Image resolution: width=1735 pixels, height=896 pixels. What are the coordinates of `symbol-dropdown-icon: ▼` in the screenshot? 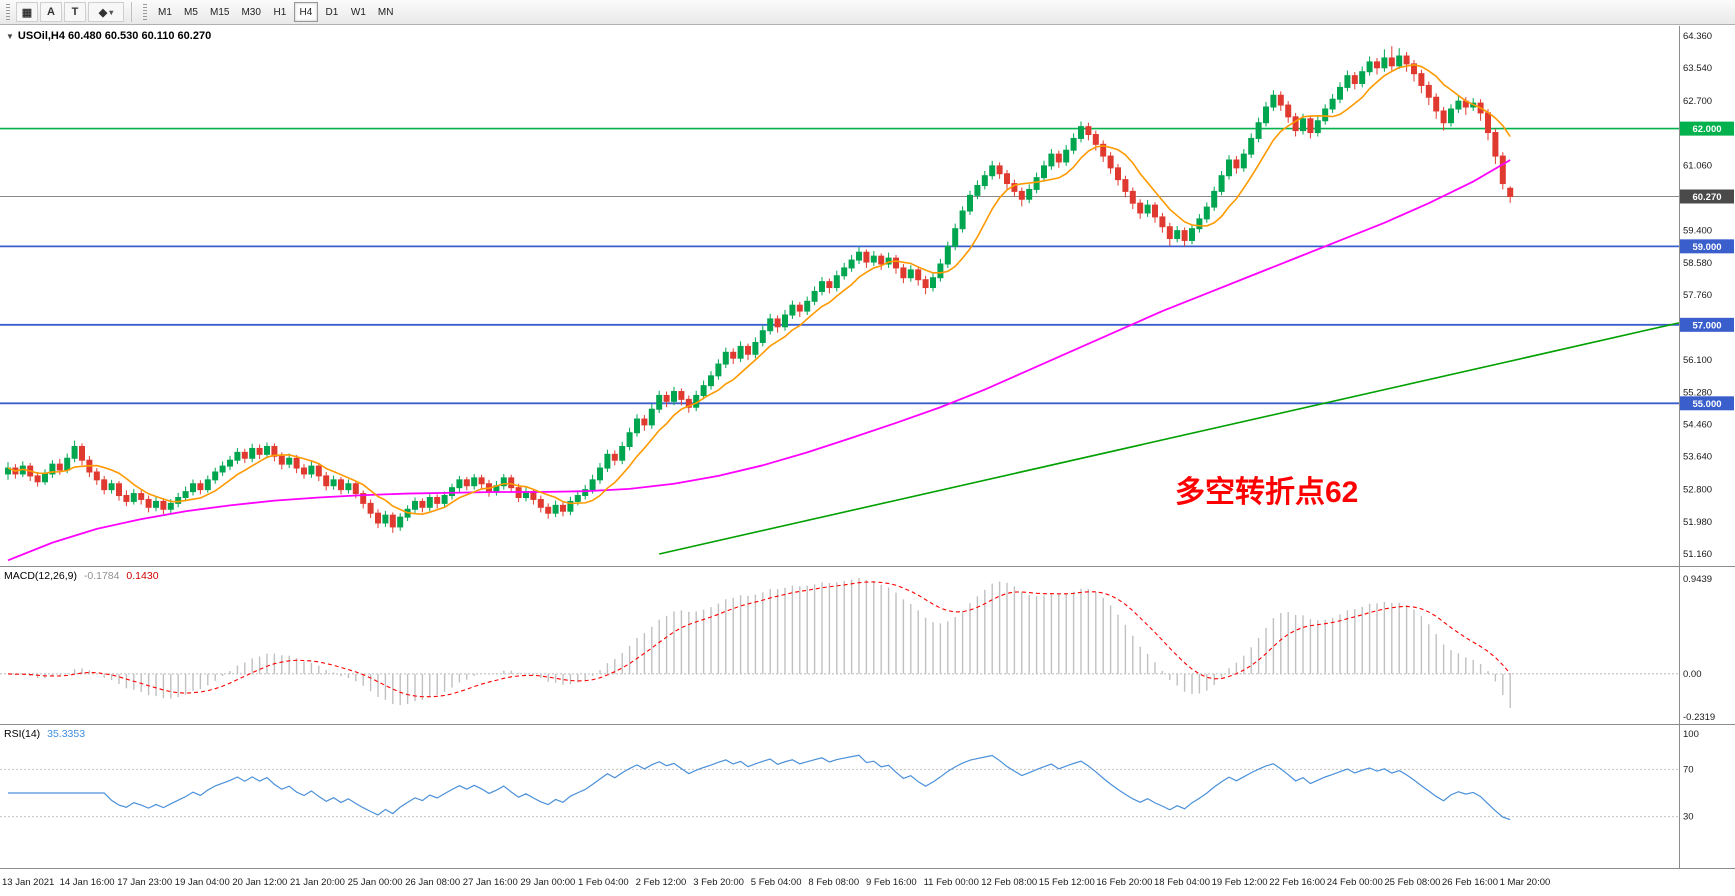 It's located at (10, 36).